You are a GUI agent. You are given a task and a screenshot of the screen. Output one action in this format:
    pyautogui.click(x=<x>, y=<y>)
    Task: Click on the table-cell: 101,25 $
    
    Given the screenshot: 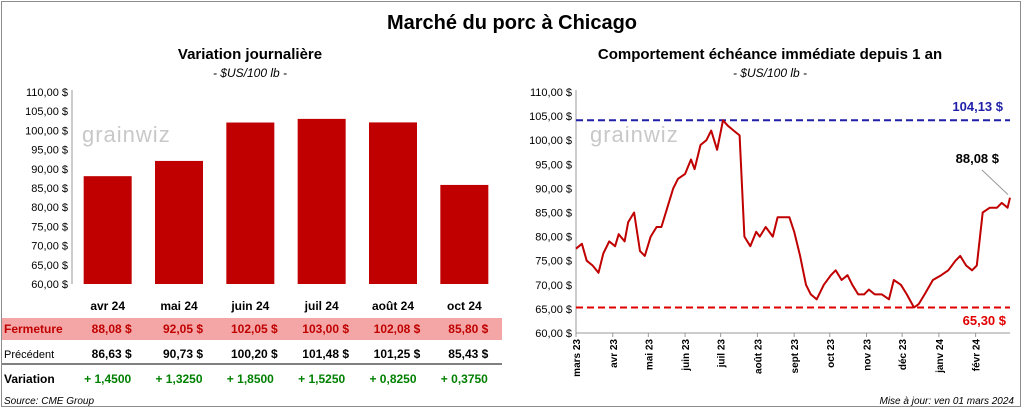 What is the action you would take?
    pyautogui.click(x=397, y=354)
    